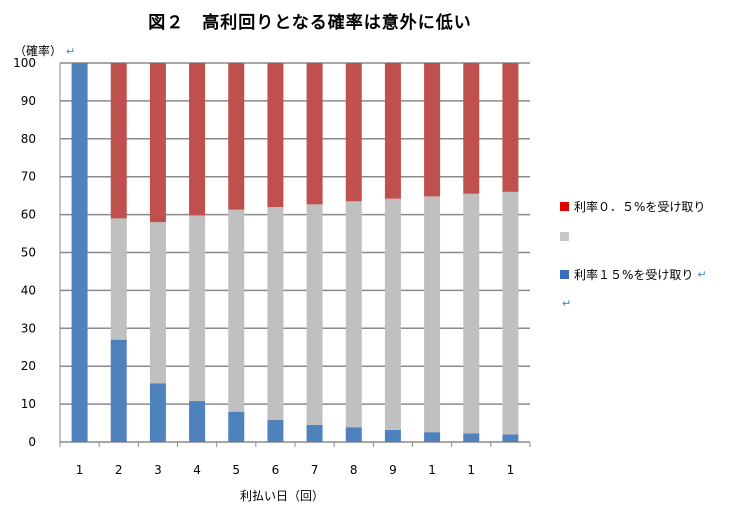 The height and width of the screenshot is (514, 736). Describe the element at coordinates (282, 496) in the screenshot. I see `x-axis-label: 利払い日（回）` at that location.